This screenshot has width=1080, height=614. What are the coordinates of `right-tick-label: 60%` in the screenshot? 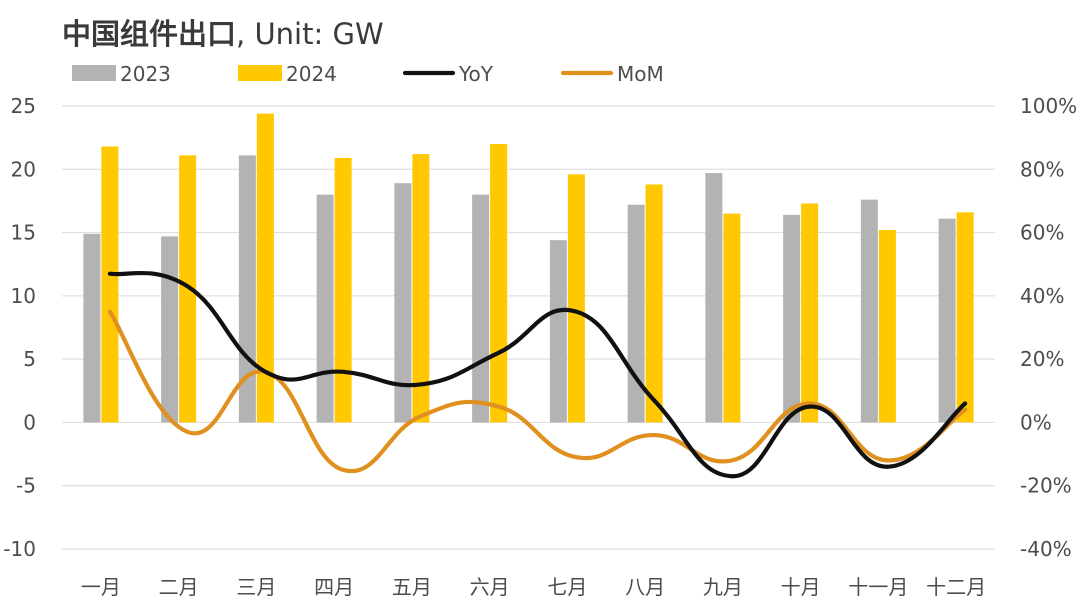 It's located at (1042, 233).